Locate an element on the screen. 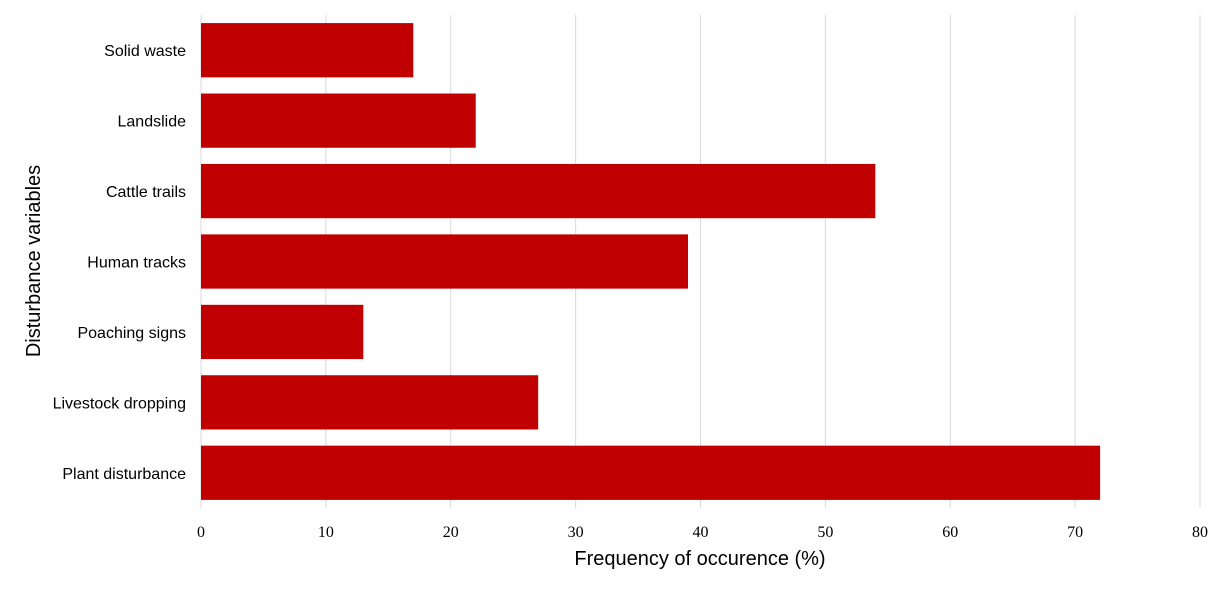  x-tick-label: 50 is located at coordinates (825, 532).